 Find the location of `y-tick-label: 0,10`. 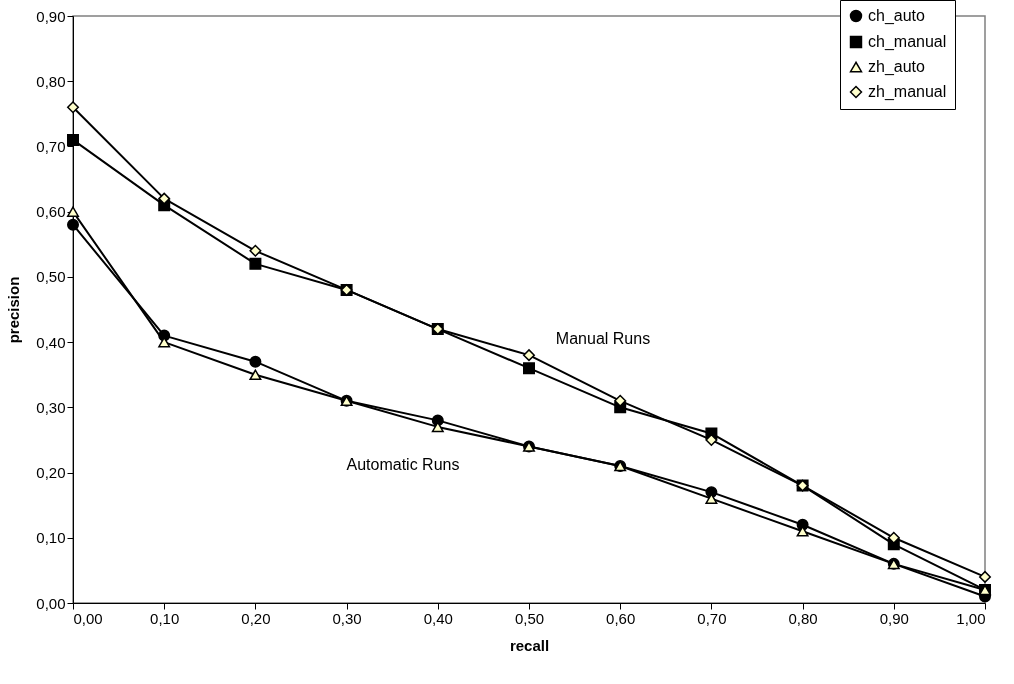

y-tick-label: 0,10 is located at coordinates (51, 538).